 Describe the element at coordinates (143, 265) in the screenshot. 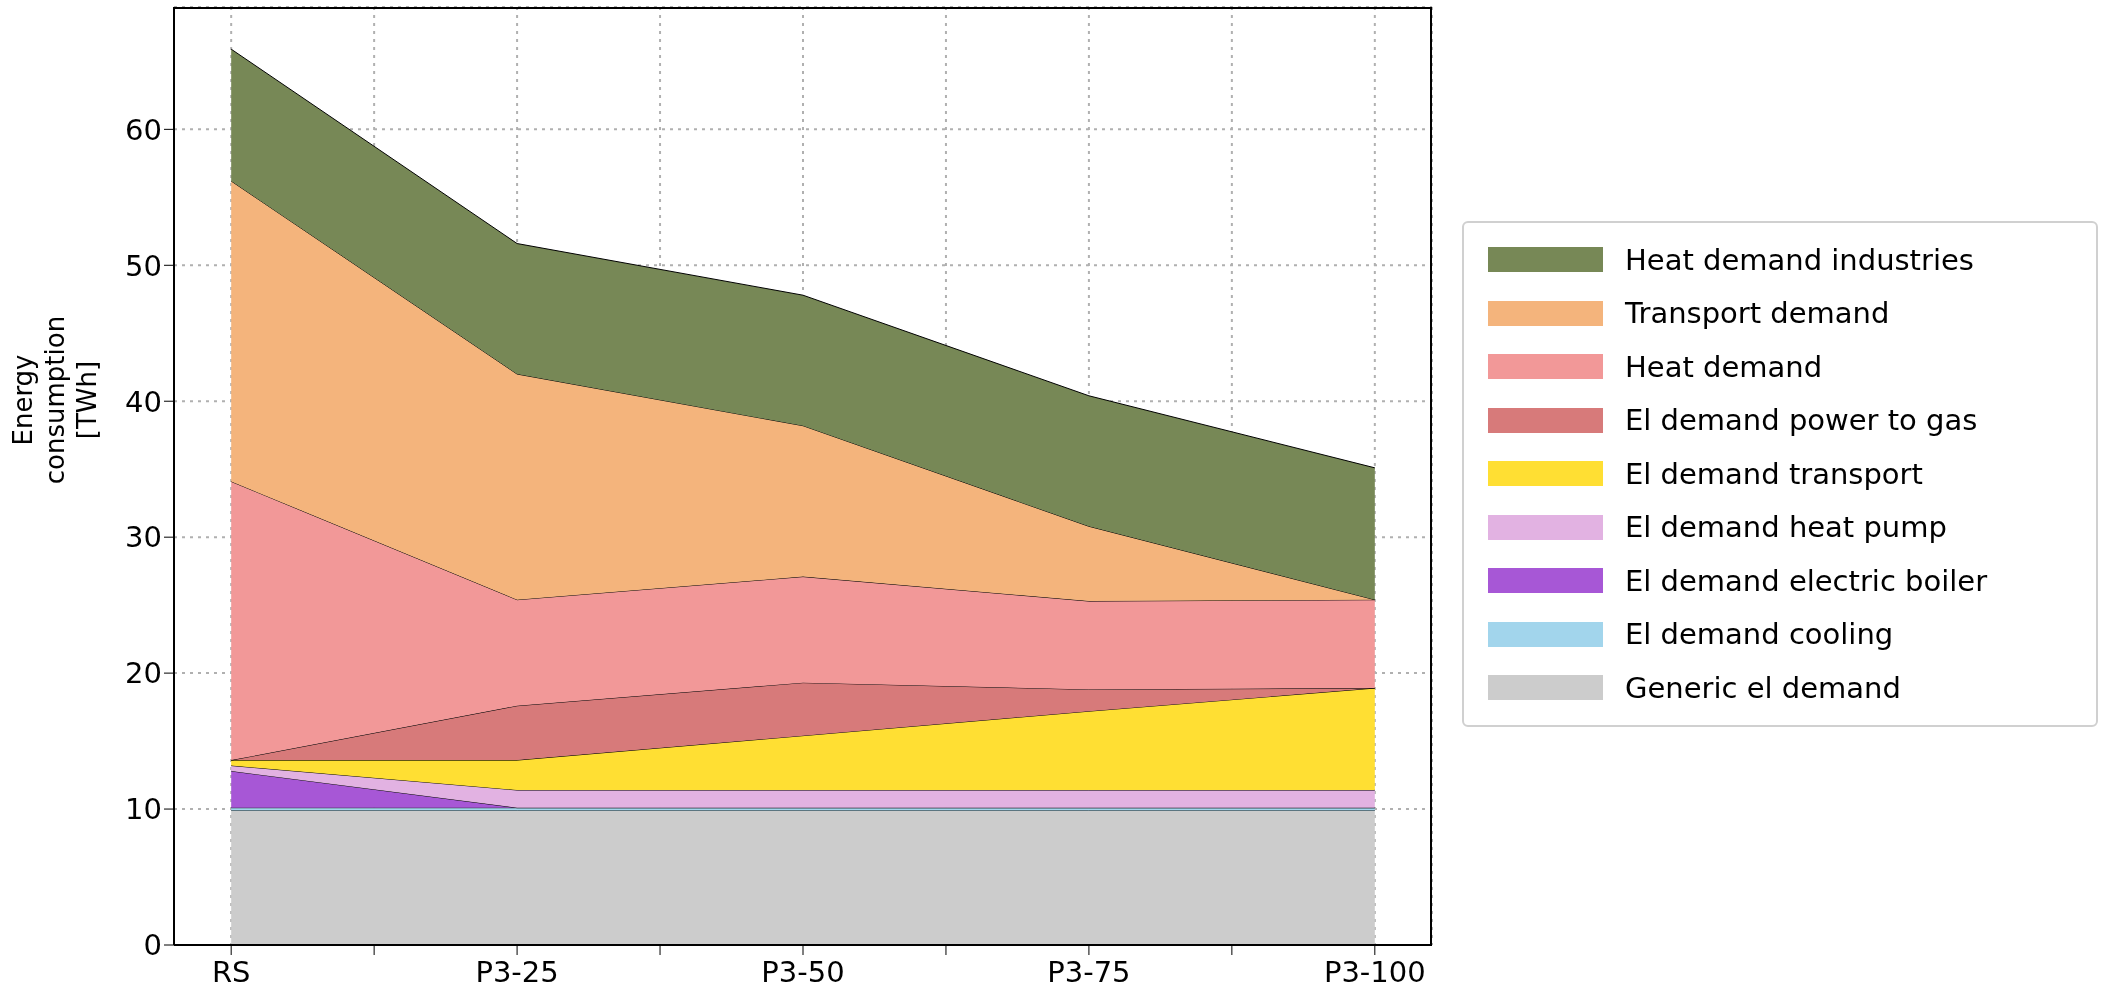

I see `y-tick-label: 50` at that location.